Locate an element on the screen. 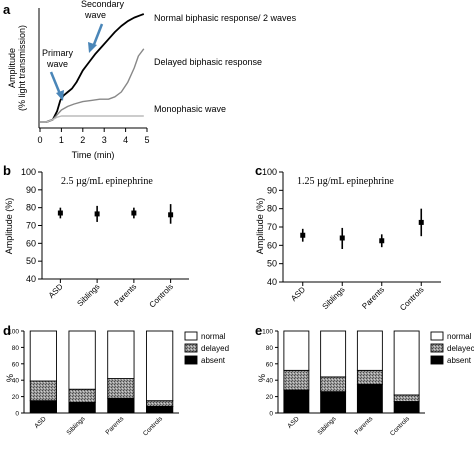  panel-a-lines is located at coordinates (92, 68).